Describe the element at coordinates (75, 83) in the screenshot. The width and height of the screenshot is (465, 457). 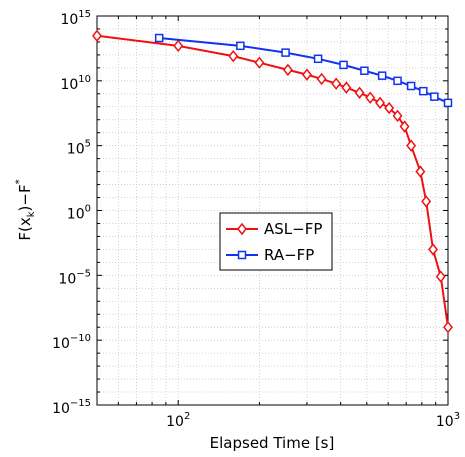
I see `y-tick-label: 10¹⁰` at that location.